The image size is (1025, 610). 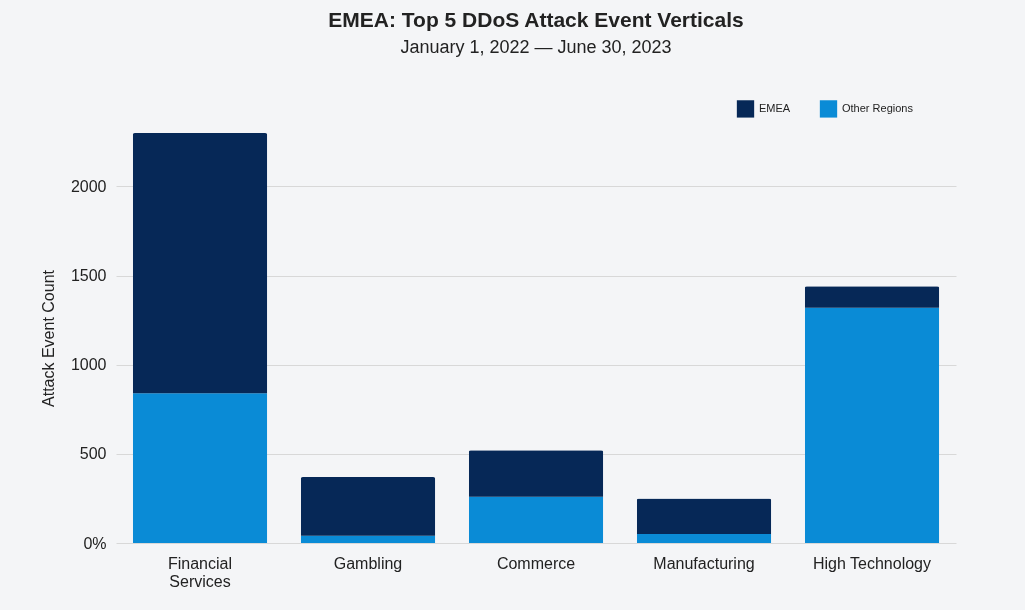 What do you see at coordinates (368, 563) in the screenshot?
I see `x-tick-label: Gambling` at bounding box center [368, 563].